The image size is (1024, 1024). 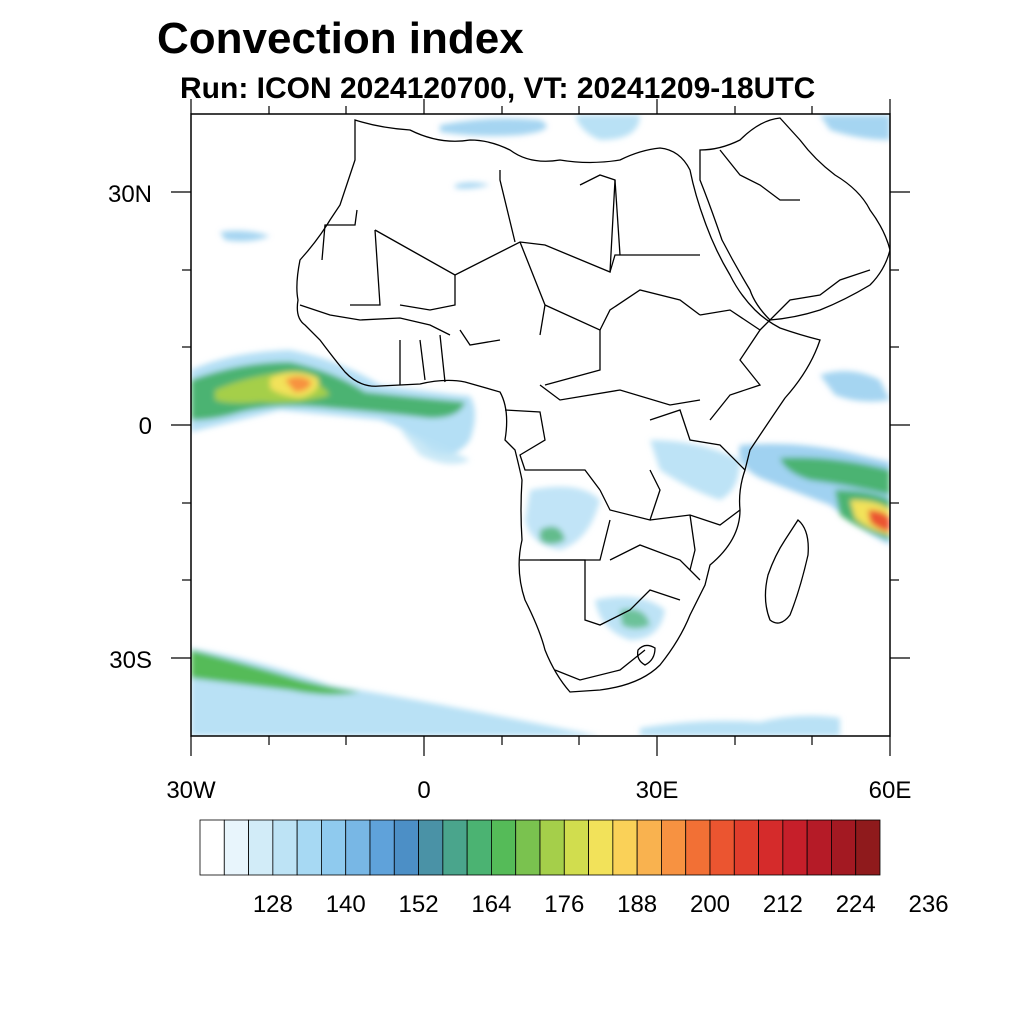 What do you see at coordinates (637, 904) in the screenshot?
I see `colorbar-label: 188` at bounding box center [637, 904].